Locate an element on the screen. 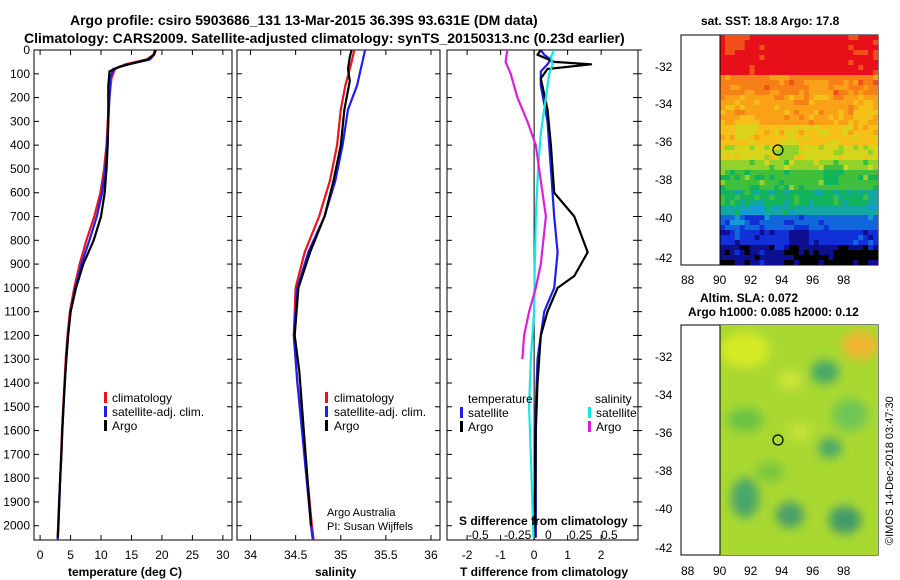 Image resolution: width=900 pixels, height=580 pixels. y-tick-label: 1100 is located at coordinates (17, 312).